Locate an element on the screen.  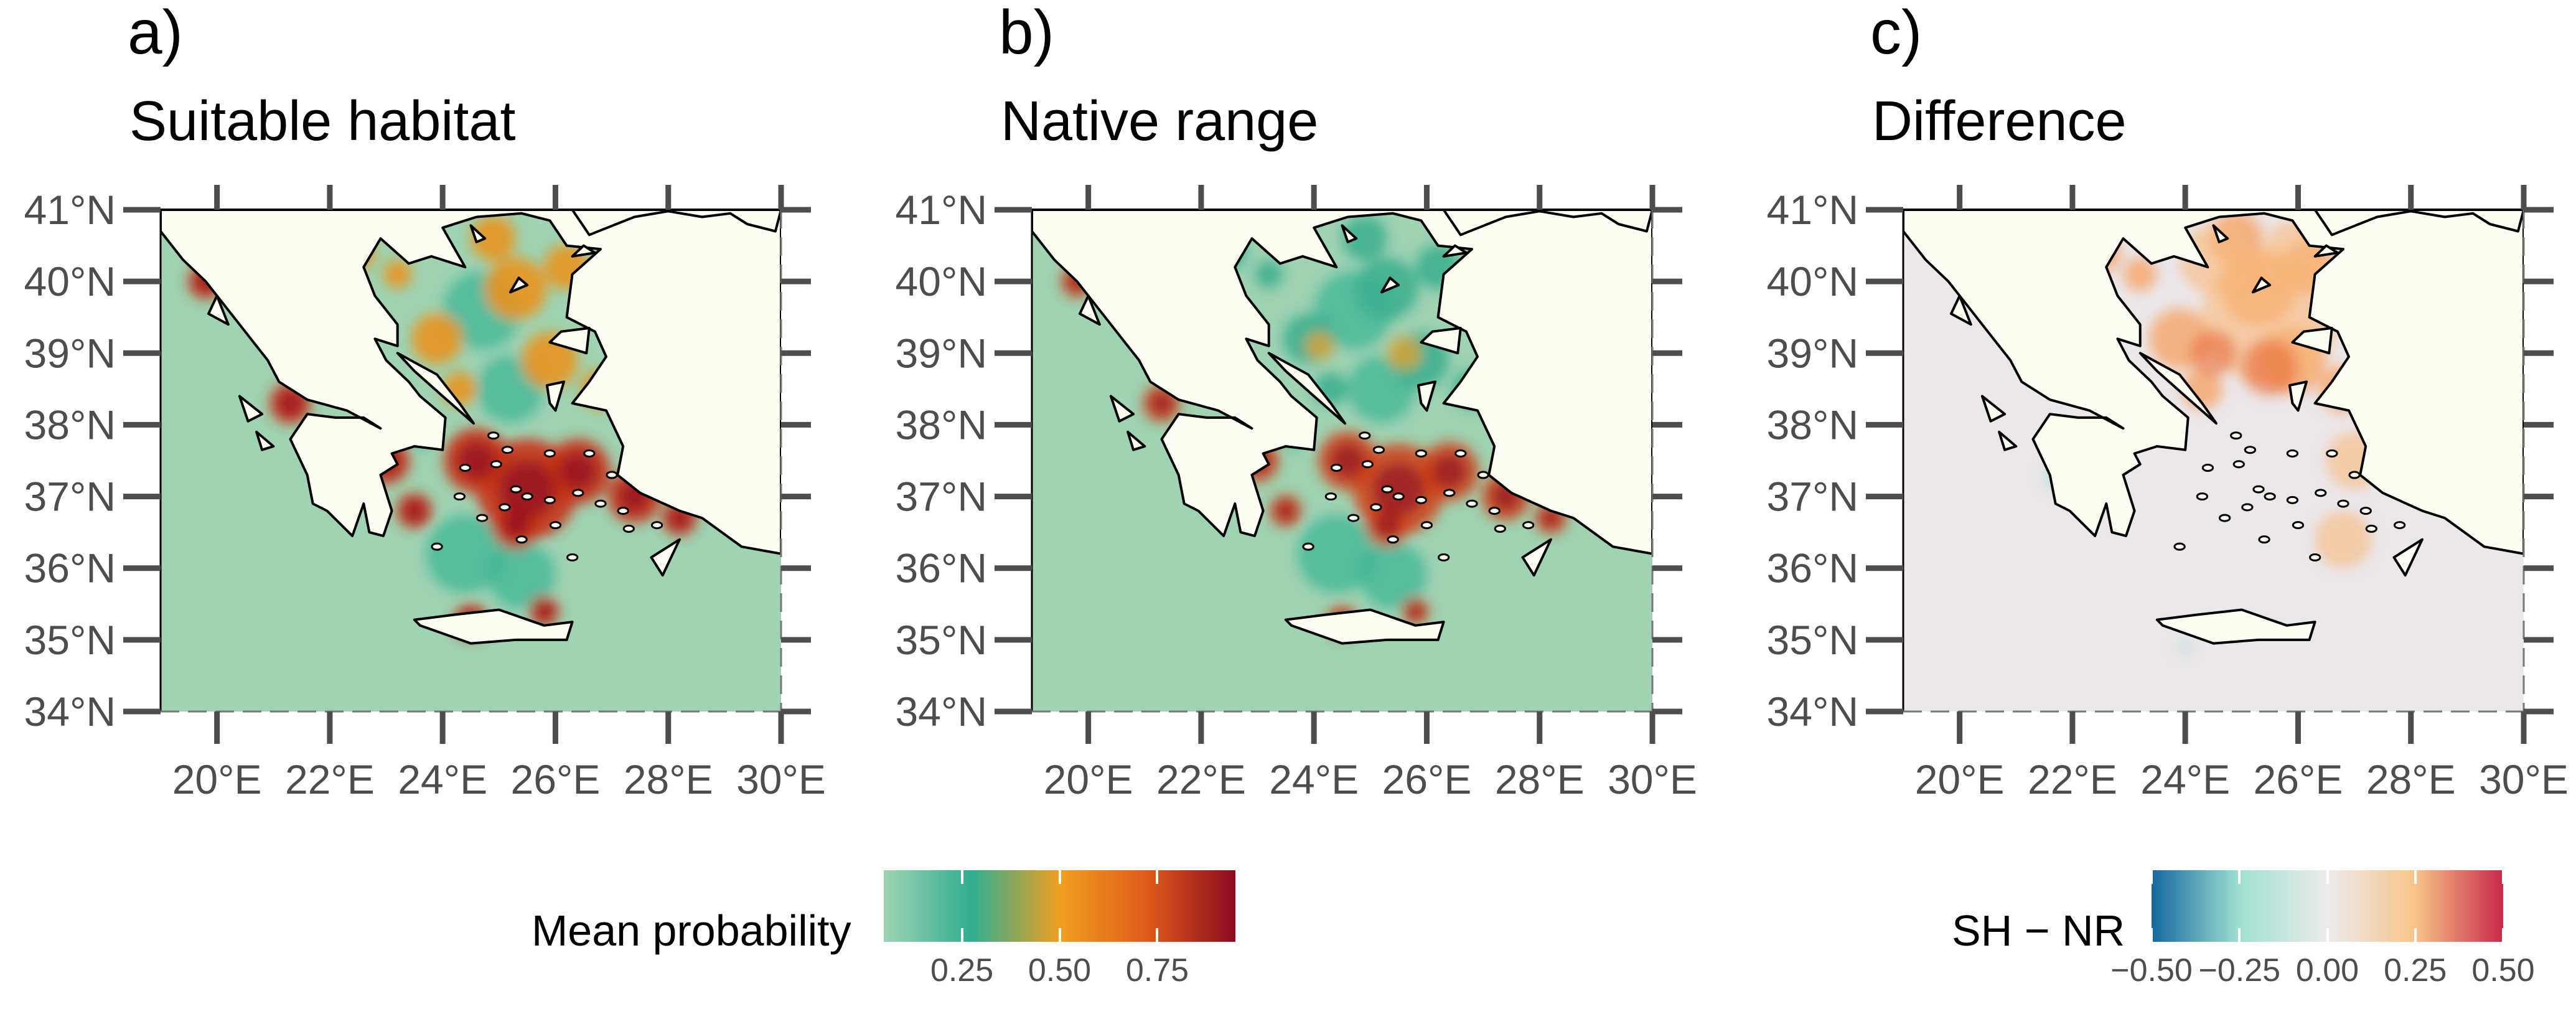
legend-tick-label: 0.00 is located at coordinates (2327, 970).